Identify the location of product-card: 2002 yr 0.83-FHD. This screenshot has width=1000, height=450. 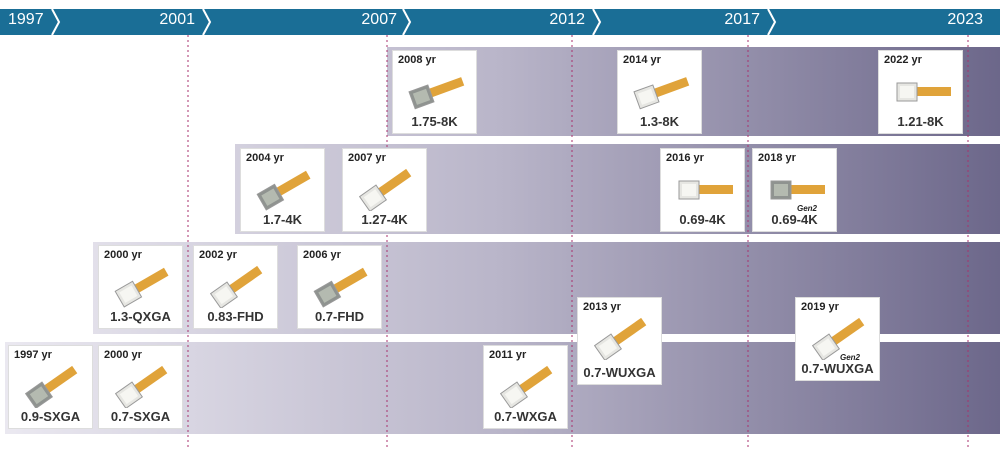
(235, 287).